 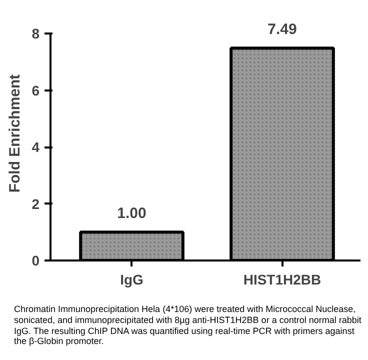 I want to click on y-tick-label: 2, so click(x=36, y=204).